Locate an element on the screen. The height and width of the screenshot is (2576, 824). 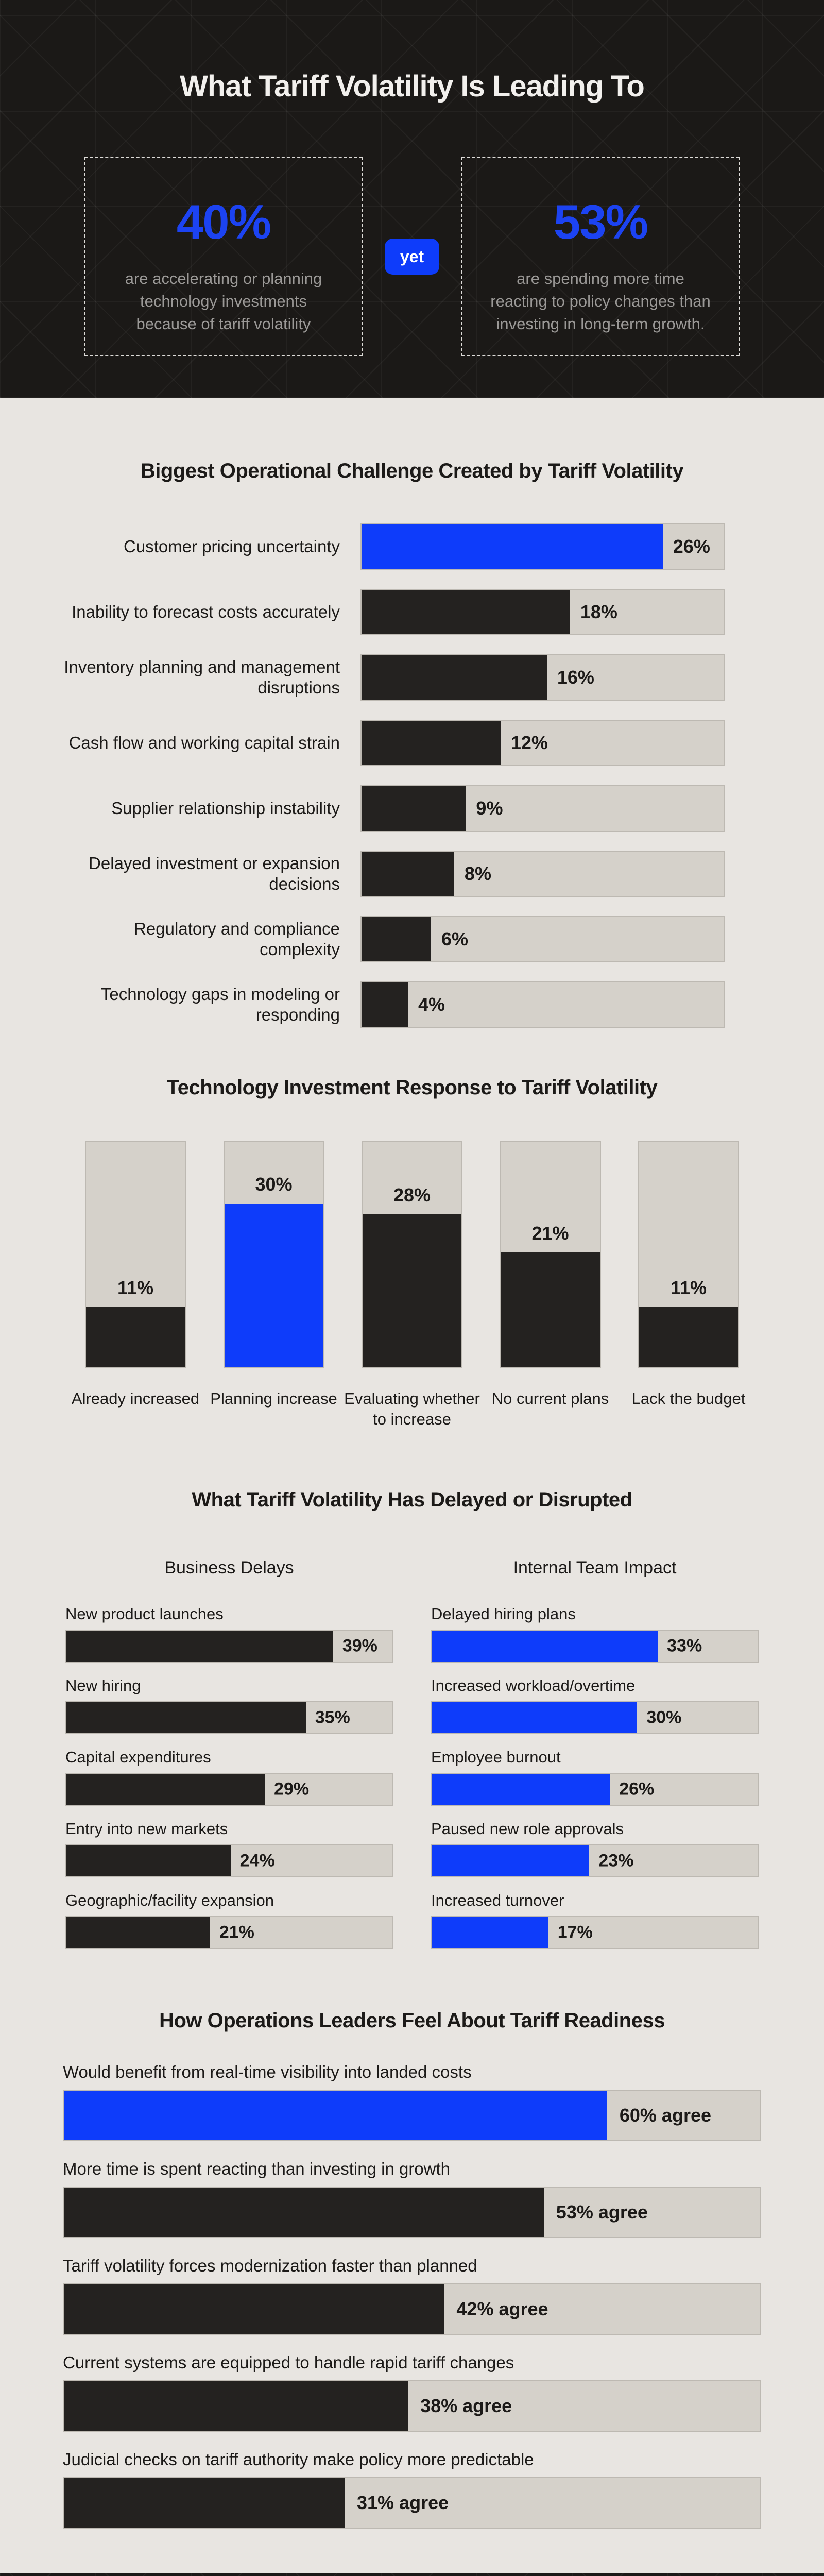
group-title: Internal Team Impact is located at coordinates (595, 1568).